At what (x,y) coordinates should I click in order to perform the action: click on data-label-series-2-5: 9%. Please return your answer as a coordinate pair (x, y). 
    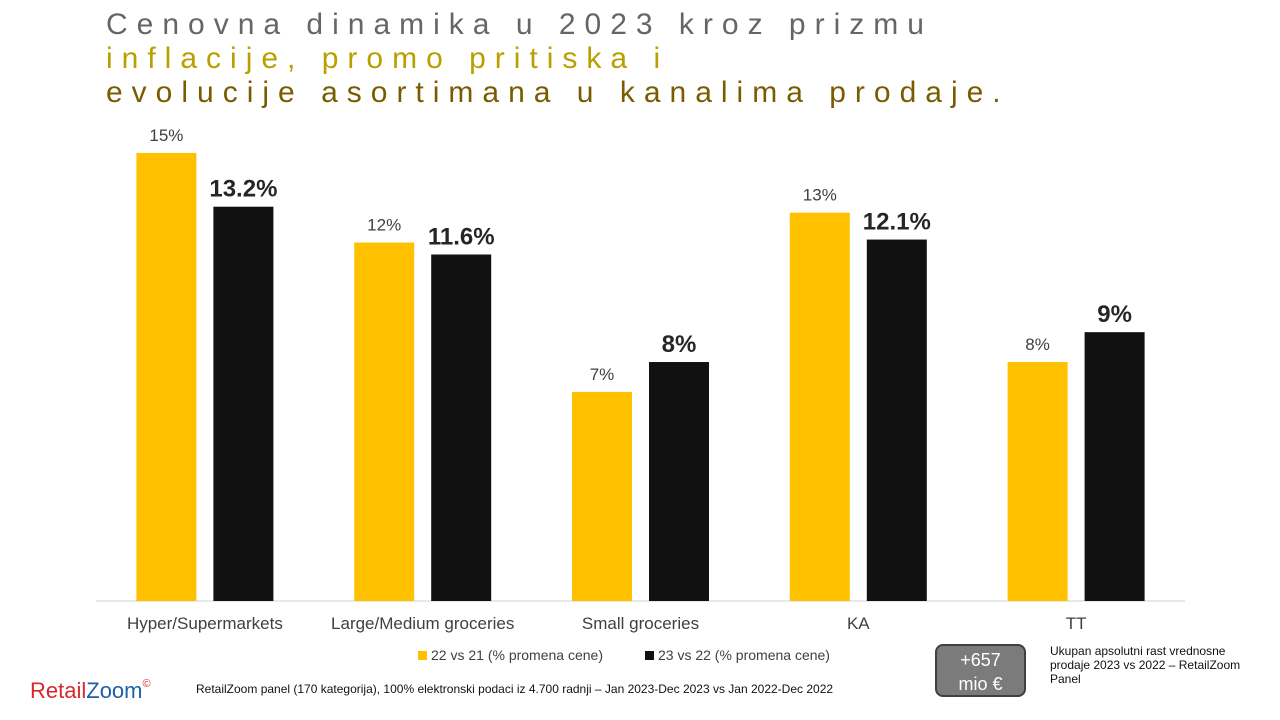
    Looking at the image, I should click on (1114, 314).